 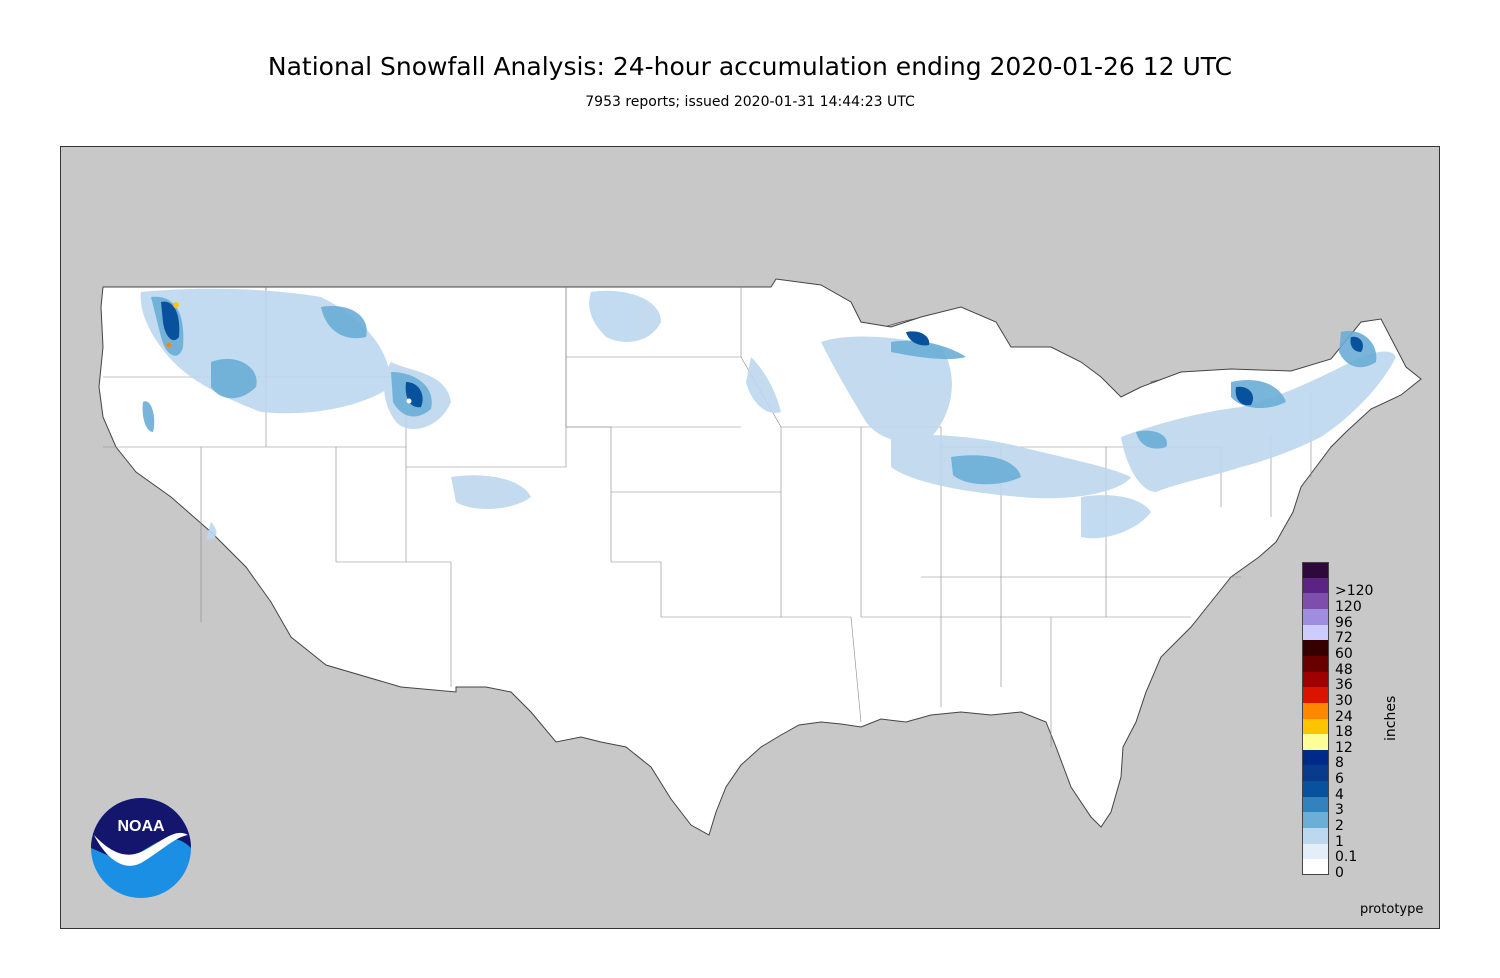 What do you see at coordinates (1344, 700) in the screenshot?
I see `legend-label: 30` at bounding box center [1344, 700].